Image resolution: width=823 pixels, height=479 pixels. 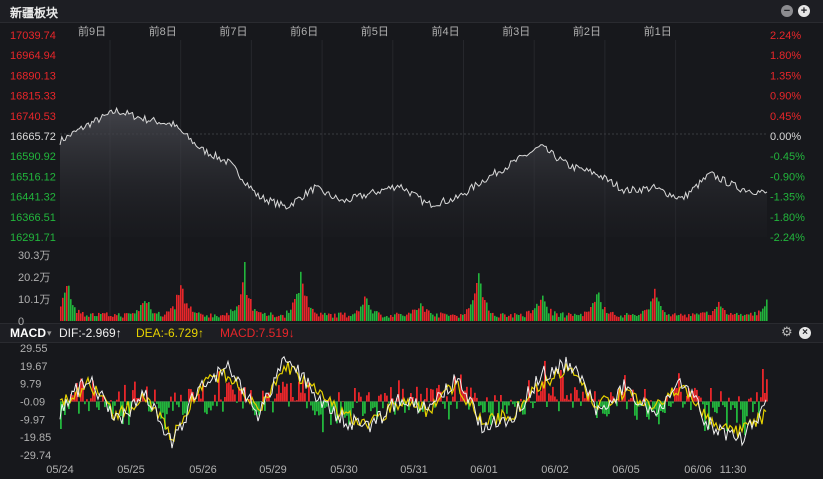 What do you see at coordinates (33, 117) in the screenshot?
I see `price-tick-label: 16740.53` at bounding box center [33, 117].